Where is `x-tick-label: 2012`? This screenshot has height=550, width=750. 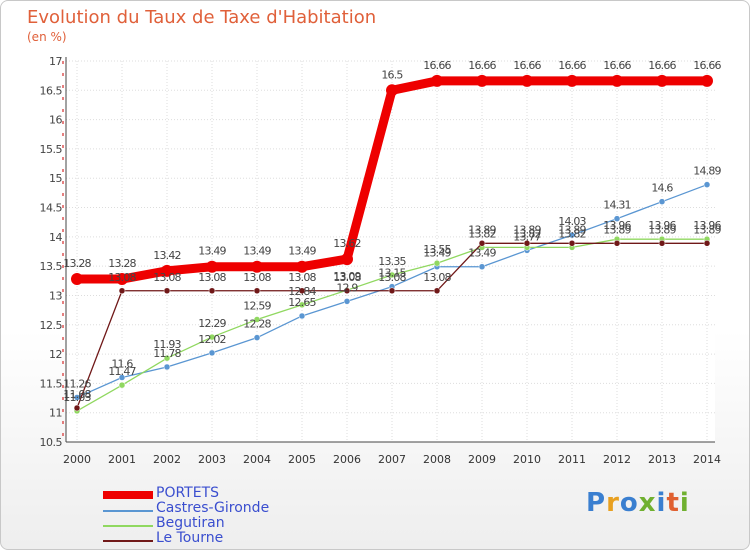 x-tick-label: 2012 is located at coordinates (617, 459).